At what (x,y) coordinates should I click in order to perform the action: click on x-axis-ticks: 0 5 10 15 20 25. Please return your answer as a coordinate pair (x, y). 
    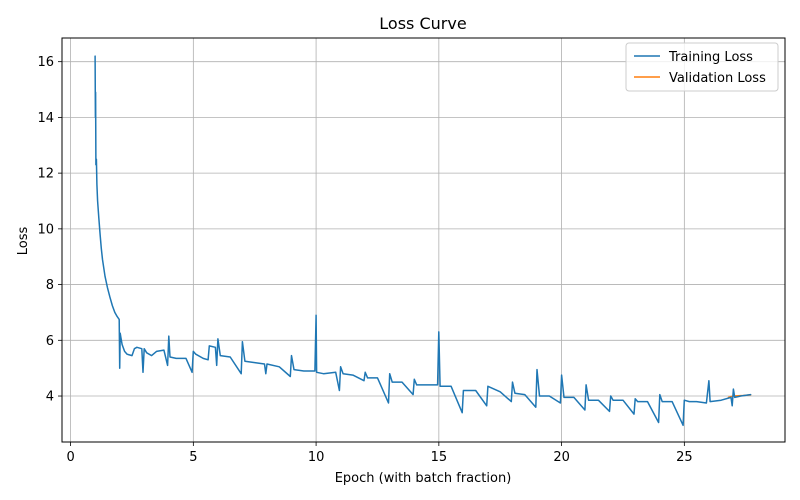
    Looking at the image, I should click on (379, 453).